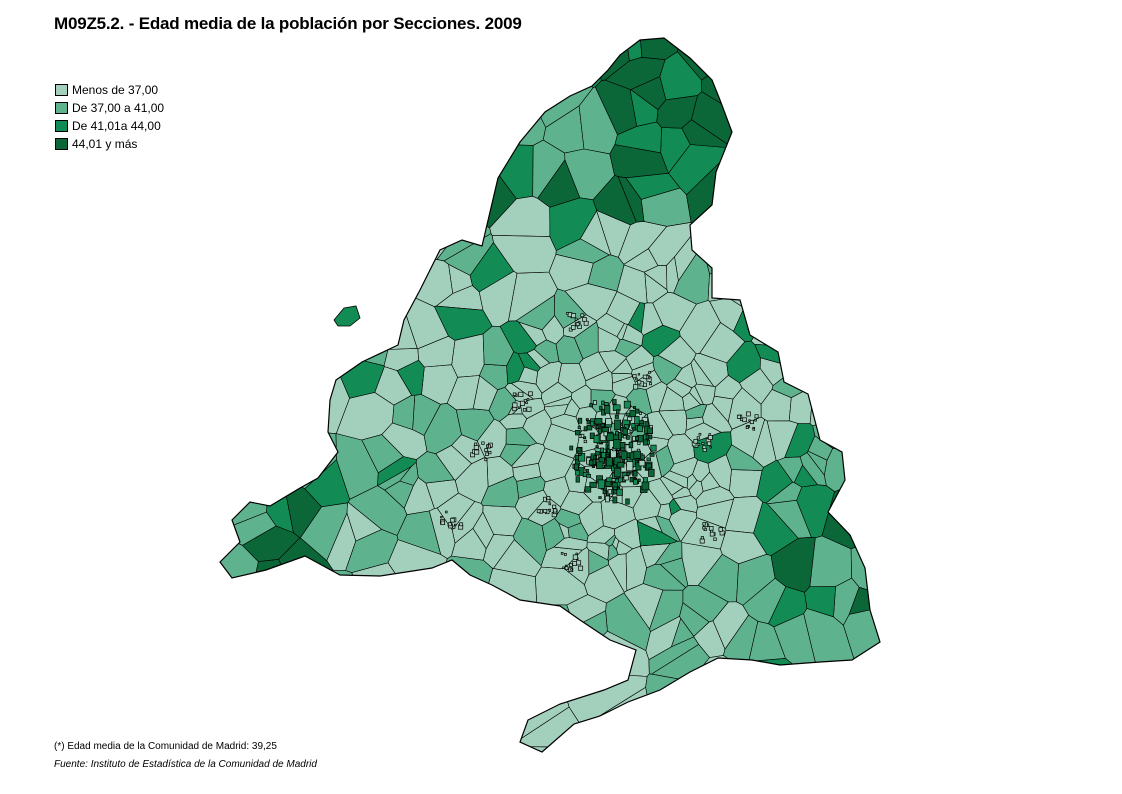 This screenshot has width=1122, height=794. I want to click on legend-item-class-2: De 37,00 a 41,00, so click(109, 108).